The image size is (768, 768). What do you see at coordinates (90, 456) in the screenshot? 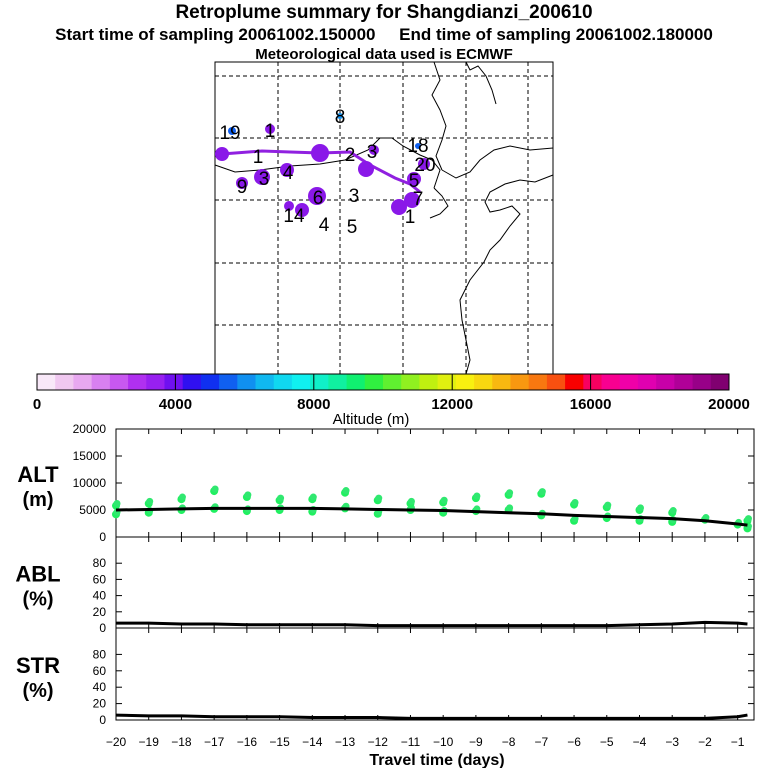
I see `y-tick-label: 15000` at bounding box center [90, 456].